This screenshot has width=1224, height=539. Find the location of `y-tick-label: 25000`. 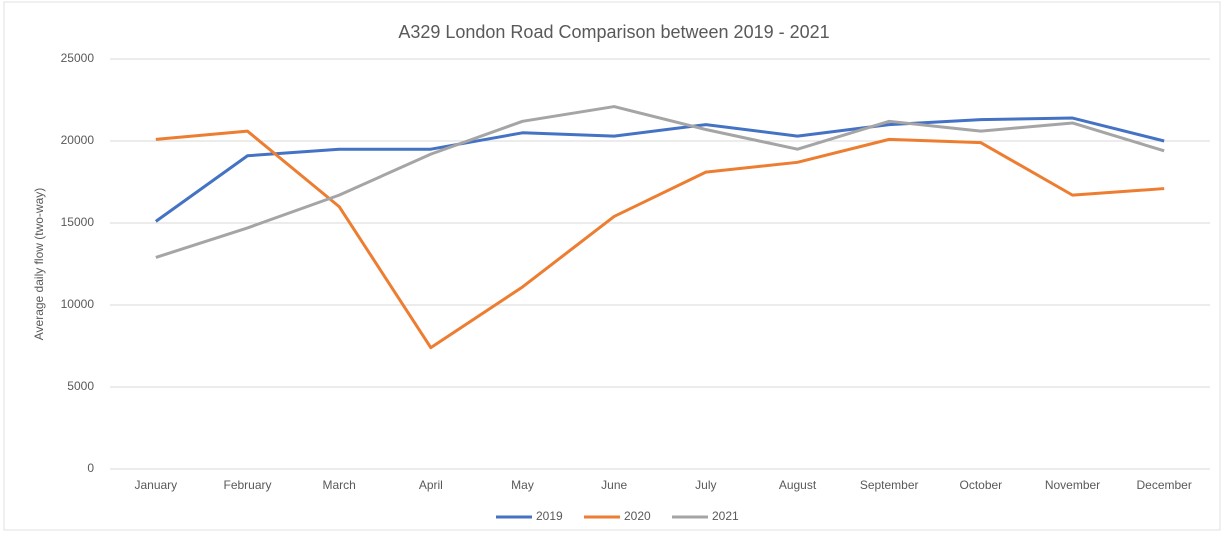

y-tick-label: 25000 is located at coordinates (78, 58).